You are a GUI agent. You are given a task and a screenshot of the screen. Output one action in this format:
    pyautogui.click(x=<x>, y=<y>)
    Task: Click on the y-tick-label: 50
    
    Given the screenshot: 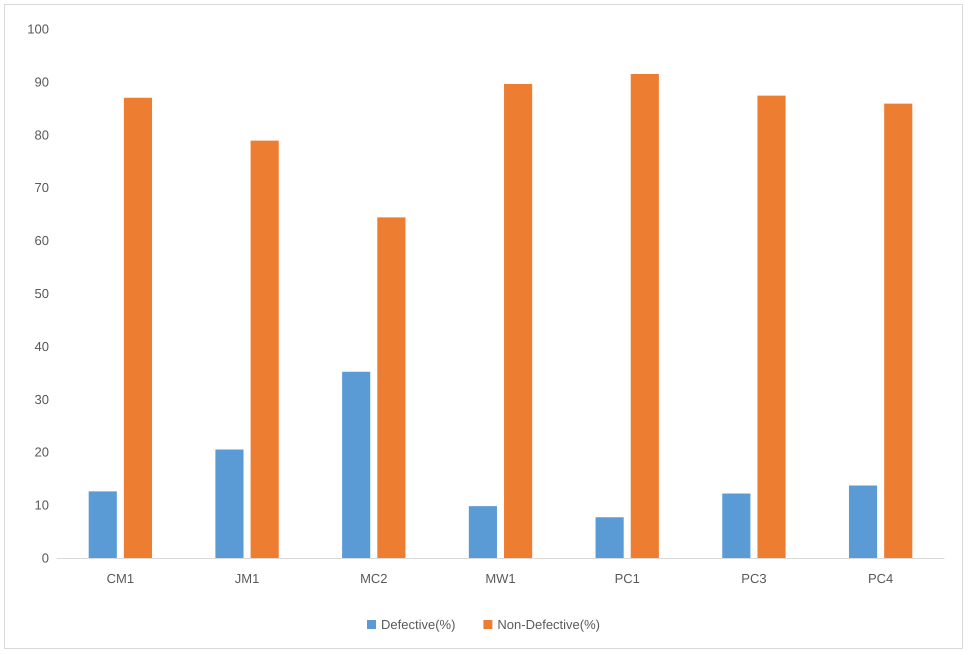 What is the action you would take?
    pyautogui.click(x=41, y=293)
    